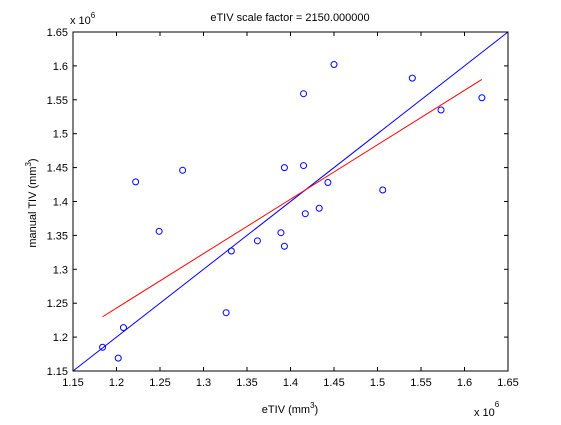  I want to click on y-tick-label: 1.4, so click(60, 203).